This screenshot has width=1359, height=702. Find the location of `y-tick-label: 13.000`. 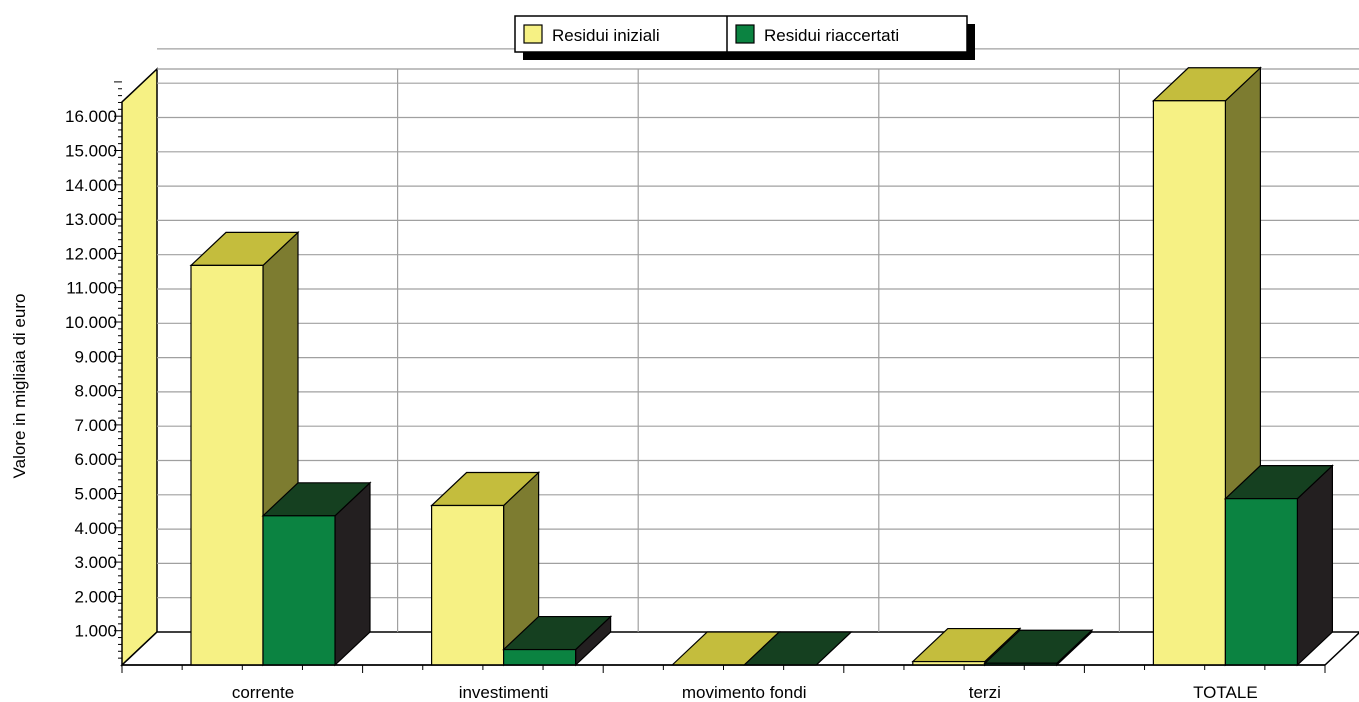

y-tick-label: 13.000 is located at coordinates (91, 219).